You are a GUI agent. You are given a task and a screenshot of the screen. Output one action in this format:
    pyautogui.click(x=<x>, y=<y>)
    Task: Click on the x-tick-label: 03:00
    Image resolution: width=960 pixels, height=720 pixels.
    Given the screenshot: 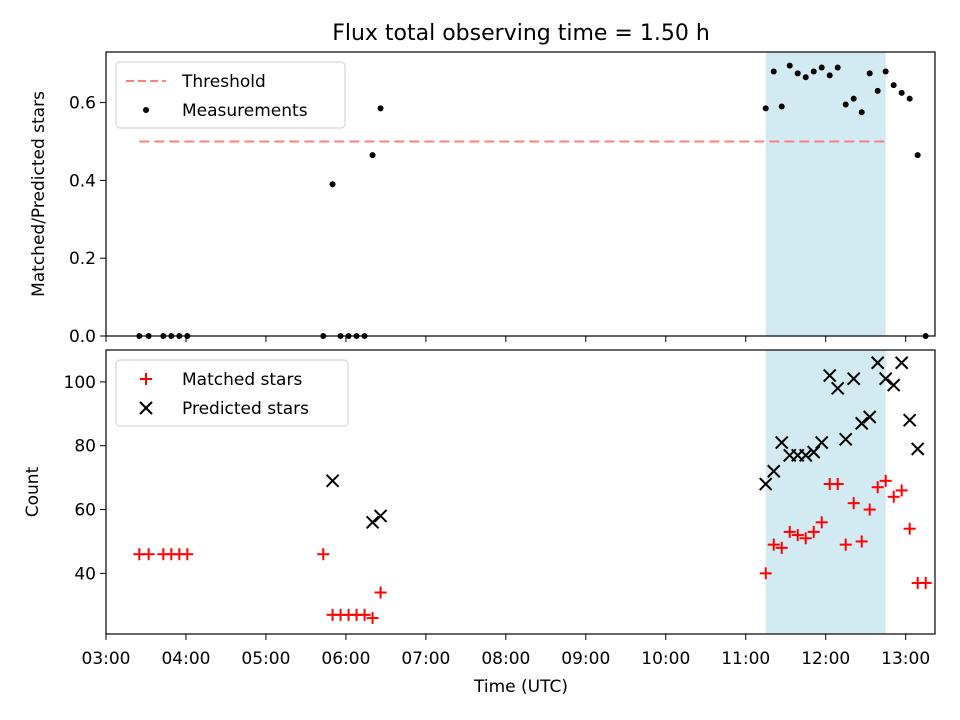 What is the action you would take?
    pyautogui.click(x=106, y=659)
    